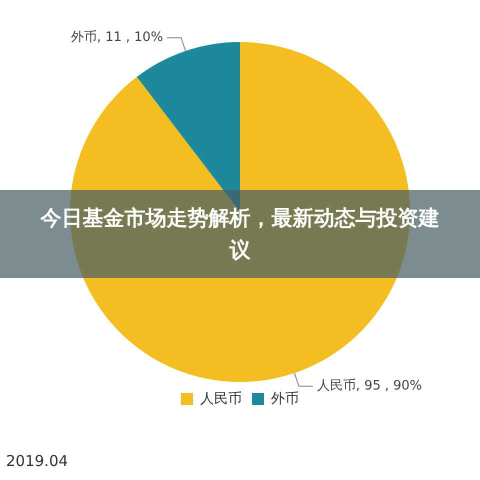 This screenshot has width=480, height=480. What do you see at coordinates (369, 386) in the screenshot?
I see `data-label: 人民币, 95 , 90%` at bounding box center [369, 386].